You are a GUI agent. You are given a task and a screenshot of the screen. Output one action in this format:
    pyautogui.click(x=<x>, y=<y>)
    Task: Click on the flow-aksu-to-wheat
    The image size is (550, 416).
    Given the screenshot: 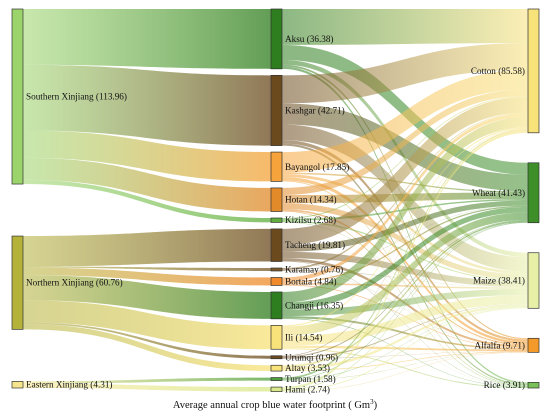 What is the action you would take?
    pyautogui.click(x=405, y=109)
    